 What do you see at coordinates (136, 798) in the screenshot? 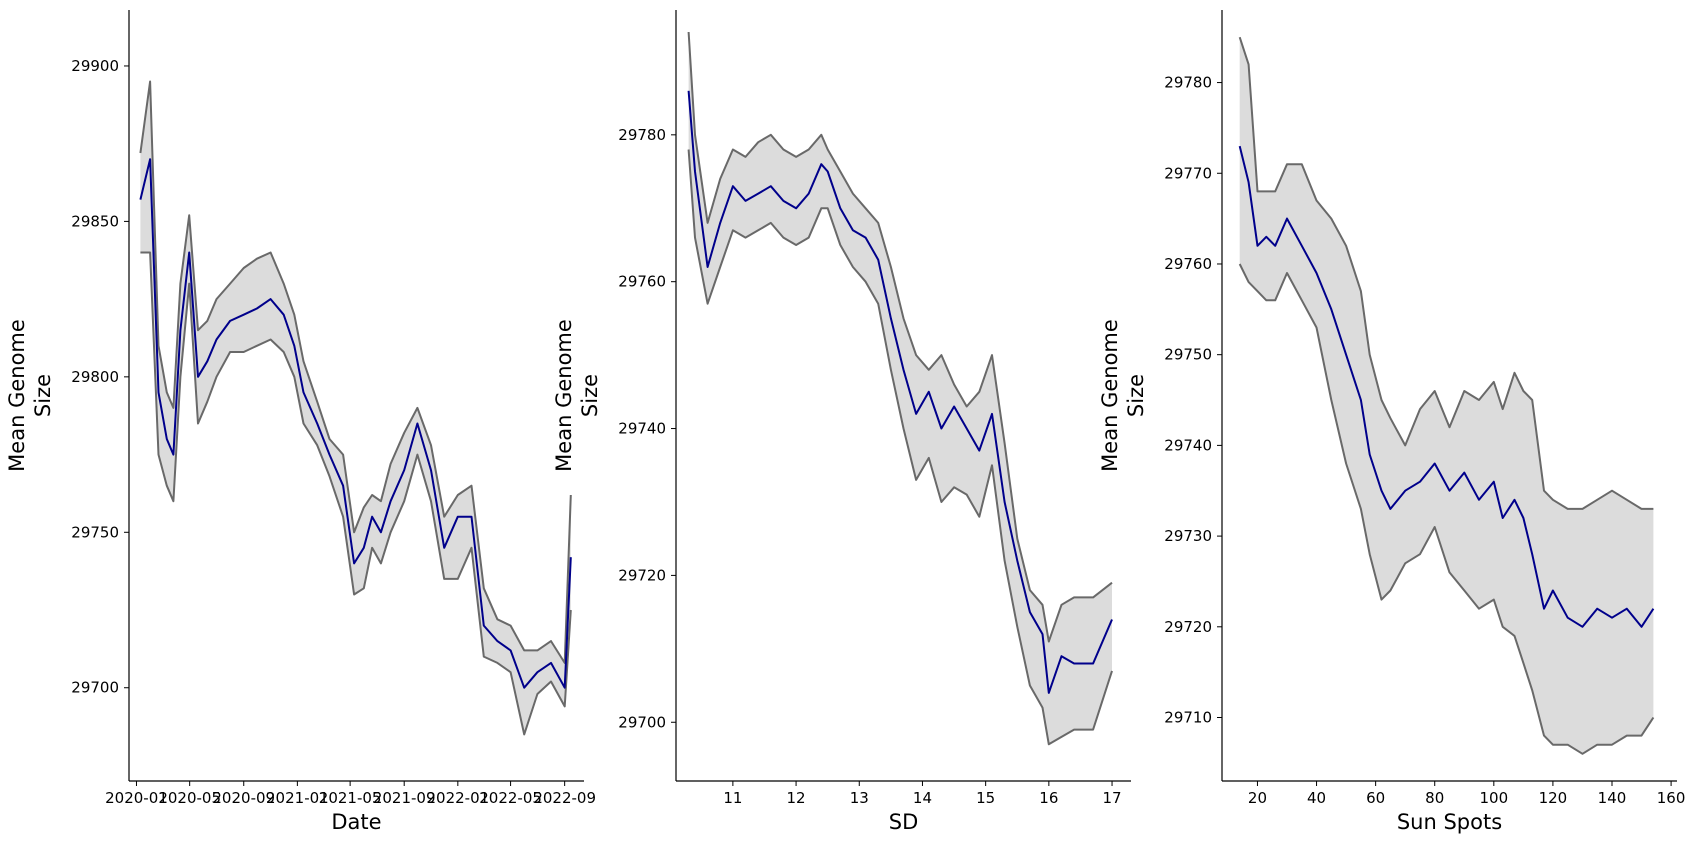
I see `x-tick-label: 2020-01` at bounding box center [136, 798].